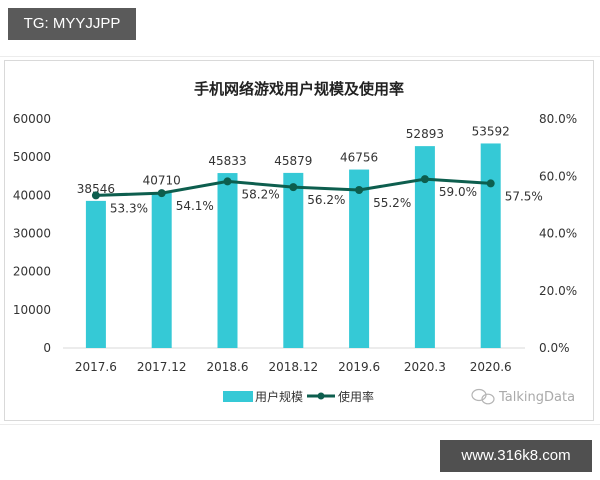 This screenshot has height=480, width=600. What do you see at coordinates (483, 396) in the screenshot?
I see `wechat-icon` at bounding box center [483, 396].